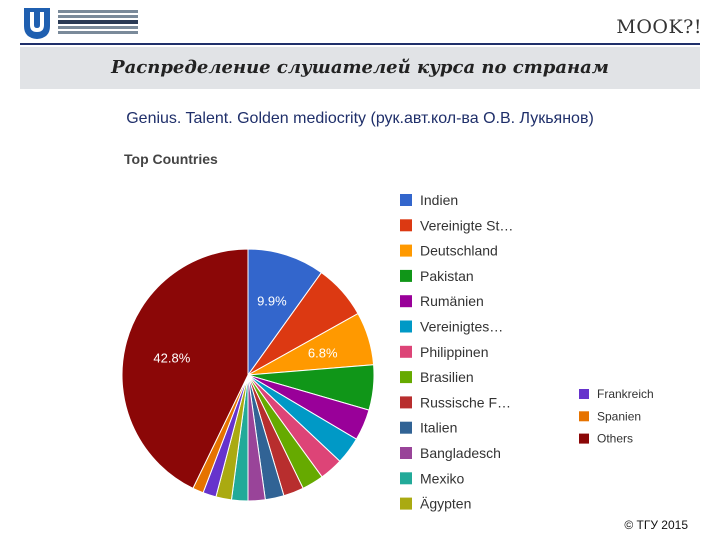 Image resolution: width=720 pixels, height=540 pixels. Describe the element at coordinates (98, 22) in the screenshot. I see `university-logo-wordmark` at that location.